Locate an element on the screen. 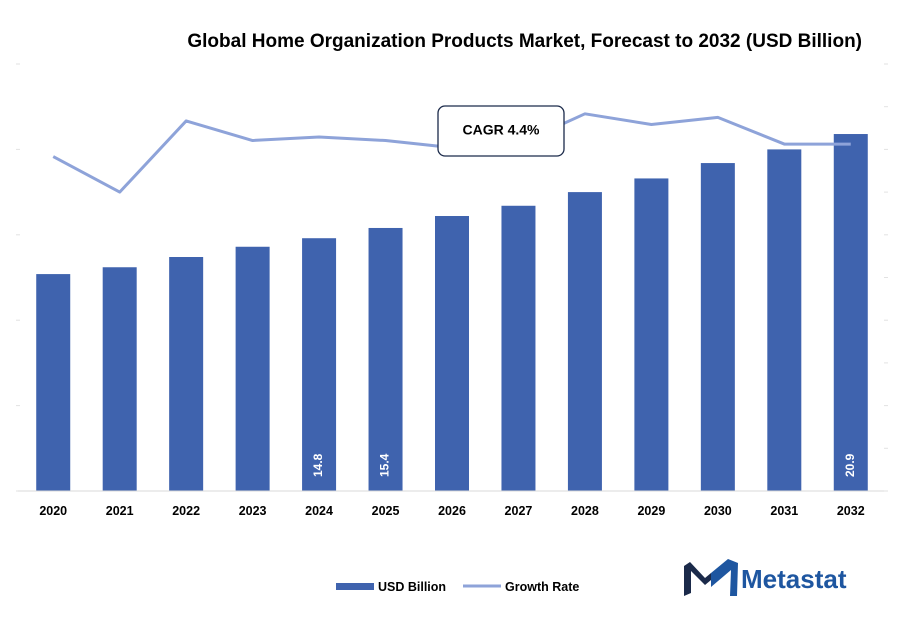 This screenshot has height=618, width=901. legend: USD Billion Growth Rate is located at coordinates (457, 587).